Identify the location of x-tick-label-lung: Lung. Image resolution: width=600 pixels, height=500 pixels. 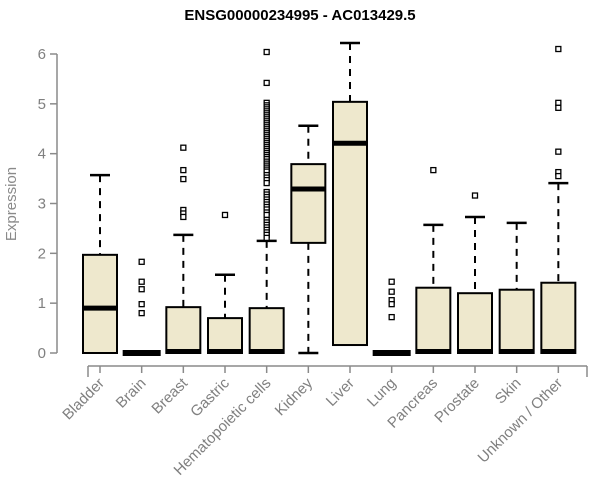
(382, 393).